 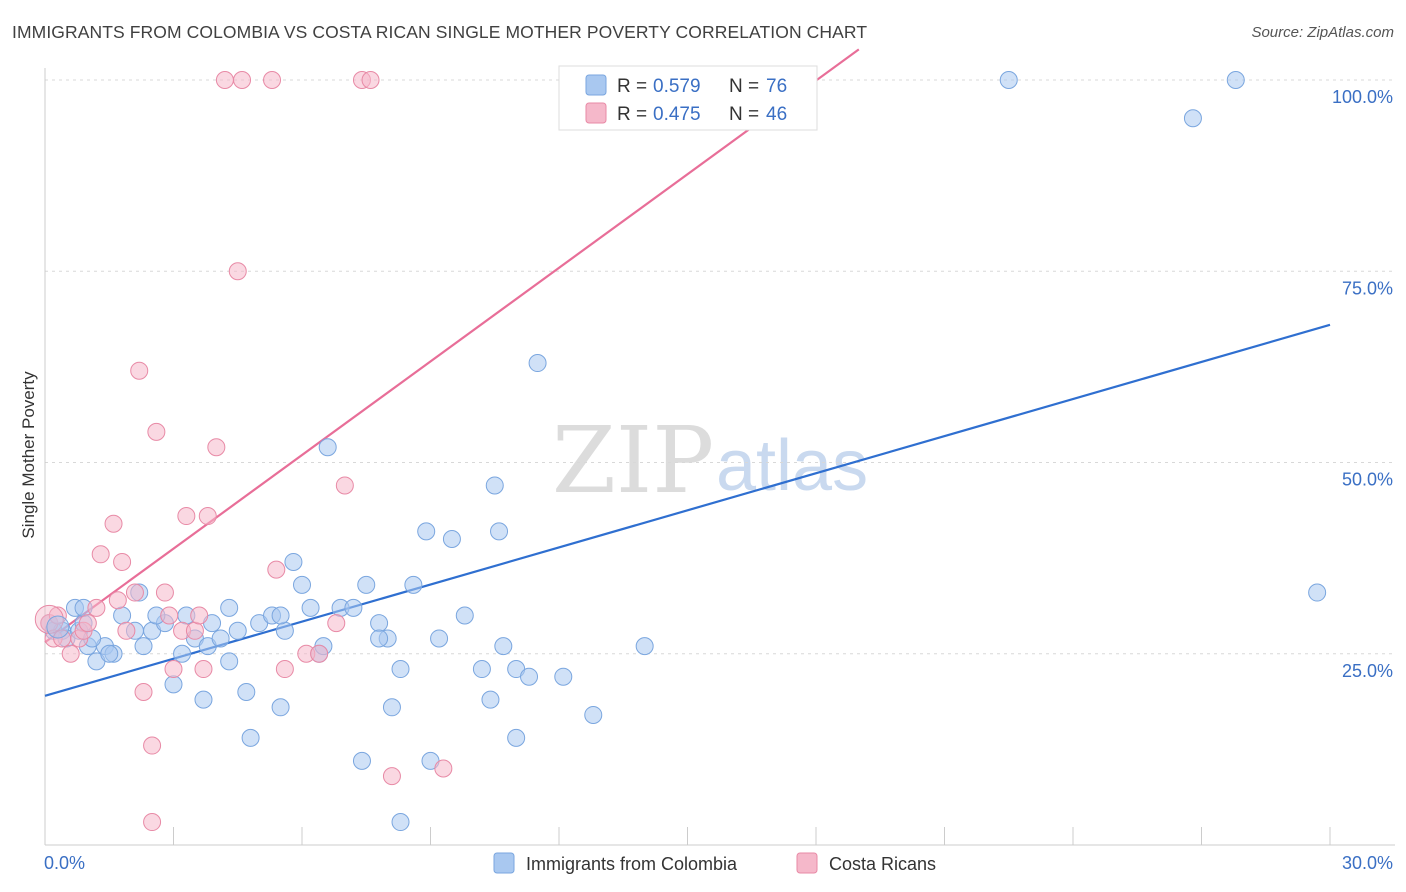 What do you see at coordinates (596, 85) in the screenshot?
I see `legend-swatch-colombia` at bounding box center [596, 85].